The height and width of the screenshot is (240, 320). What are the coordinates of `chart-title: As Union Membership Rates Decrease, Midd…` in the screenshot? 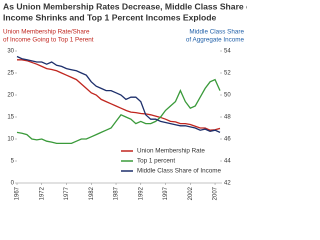 It's located at (125, 6).